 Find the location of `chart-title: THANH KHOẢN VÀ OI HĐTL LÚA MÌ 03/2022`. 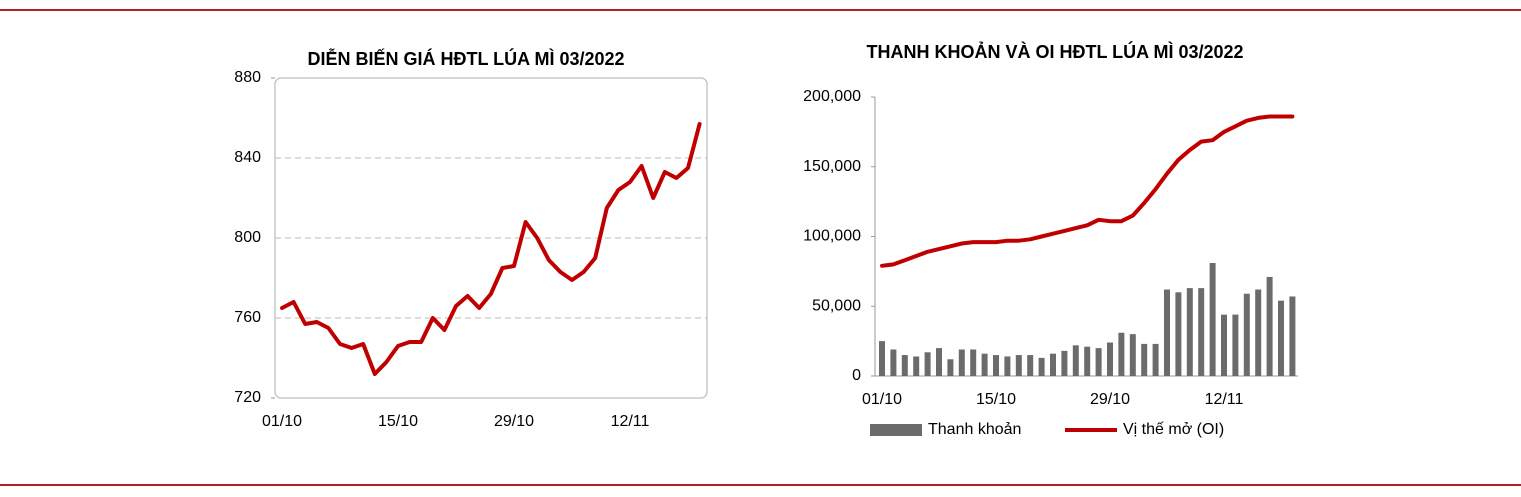

chart-title: THANH KHOẢN VÀ OI HĐTL LÚA MÌ 03/2022 is located at coordinates (1054, 51).